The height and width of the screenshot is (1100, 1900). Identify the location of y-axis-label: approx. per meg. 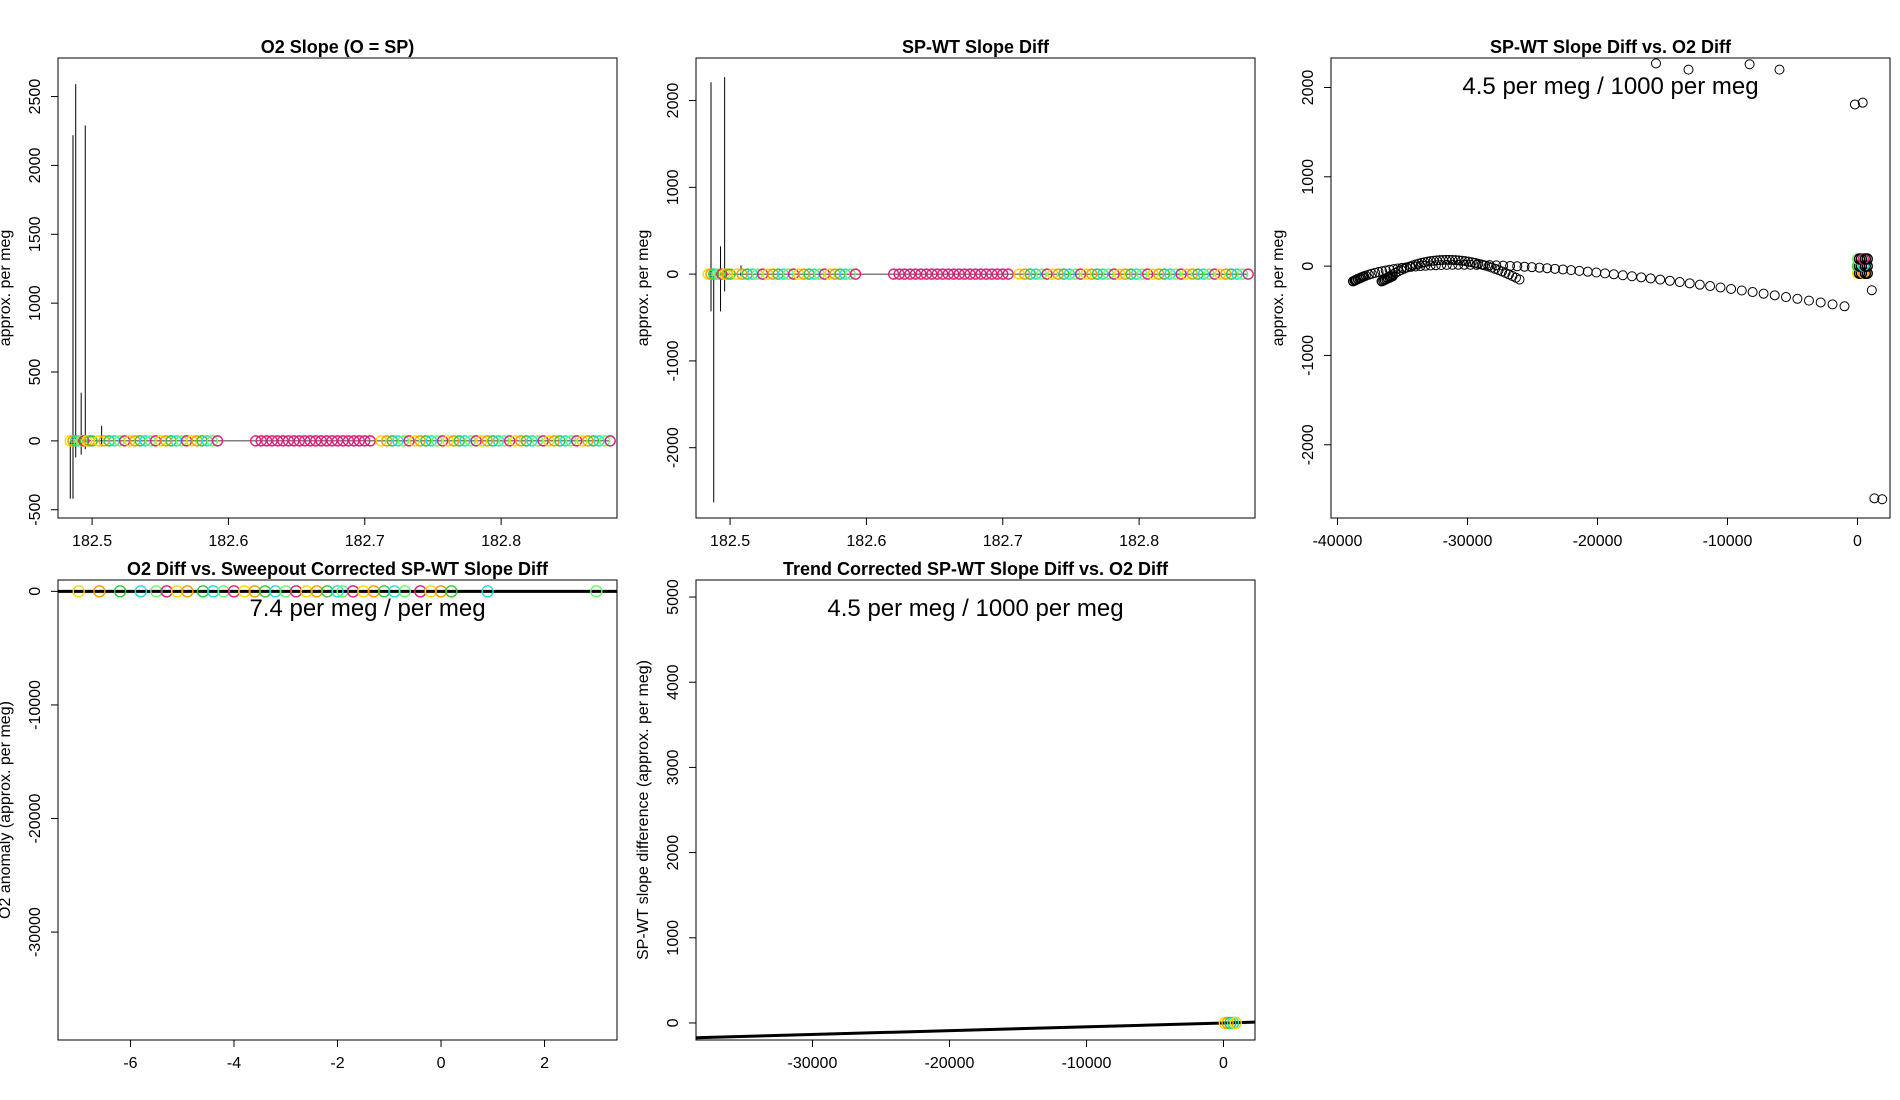
(1278, 288).